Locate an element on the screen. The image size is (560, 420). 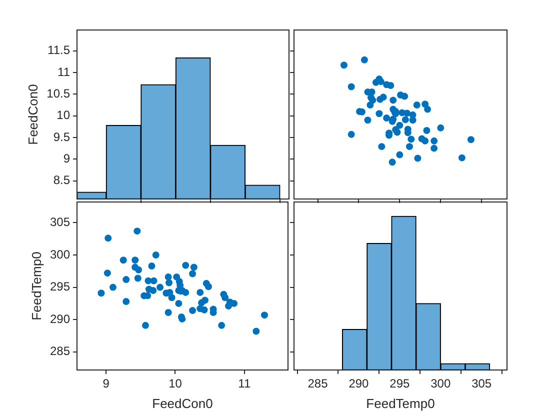
x-tick-label: 9 is located at coordinates (106, 383).